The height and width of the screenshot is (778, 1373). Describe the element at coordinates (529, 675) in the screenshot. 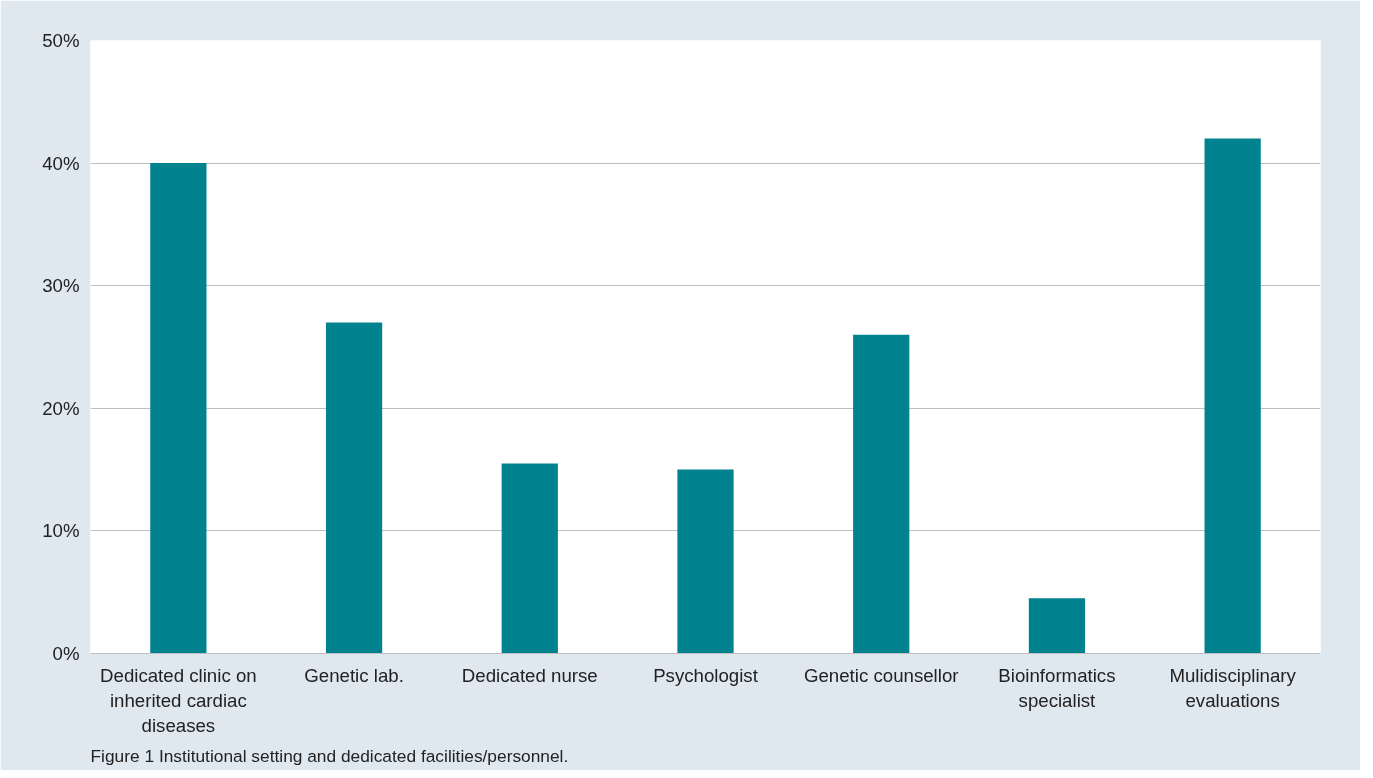

I see `x-tick-label: Dedicated nurse` at that location.